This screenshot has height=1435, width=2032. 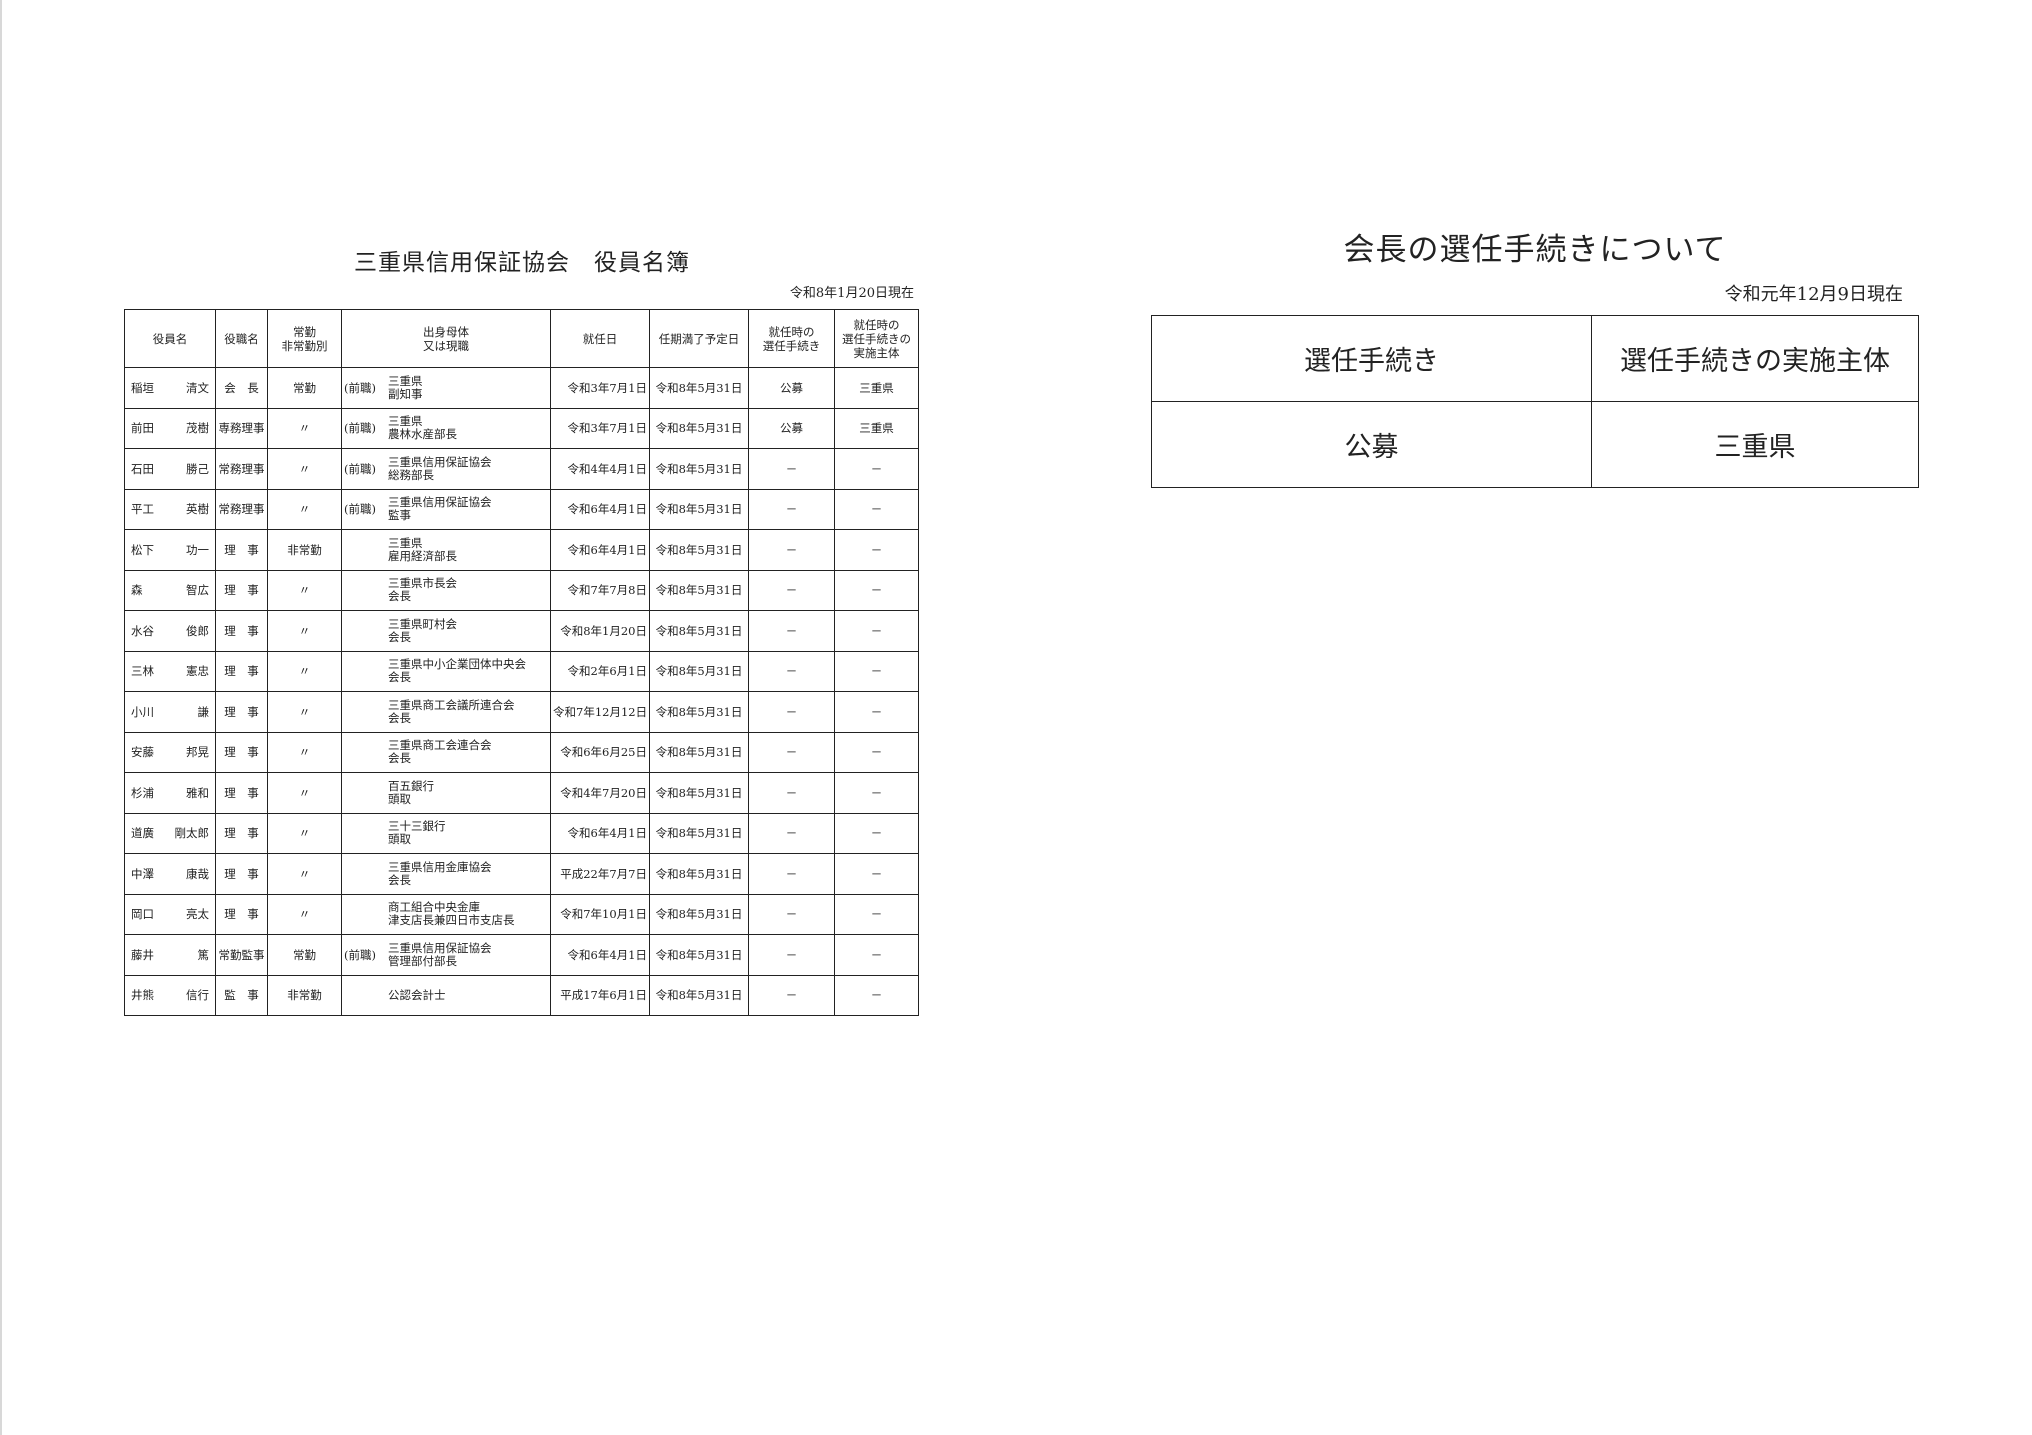 What do you see at coordinates (1755, 444) in the screenshot?
I see `implementing-body-value: 三重県` at bounding box center [1755, 444].